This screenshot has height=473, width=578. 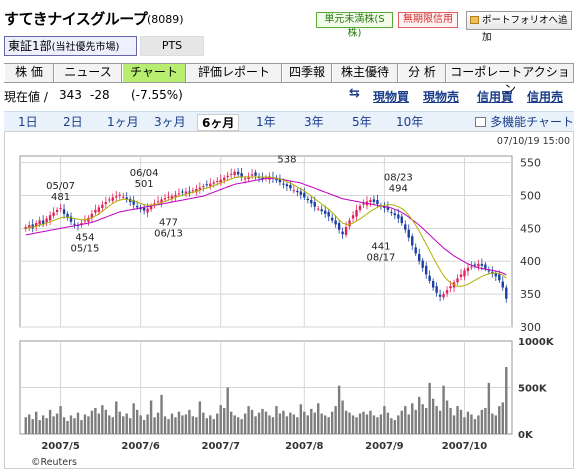 I want to click on price-annotation: 501, so click(x=144, y=184).